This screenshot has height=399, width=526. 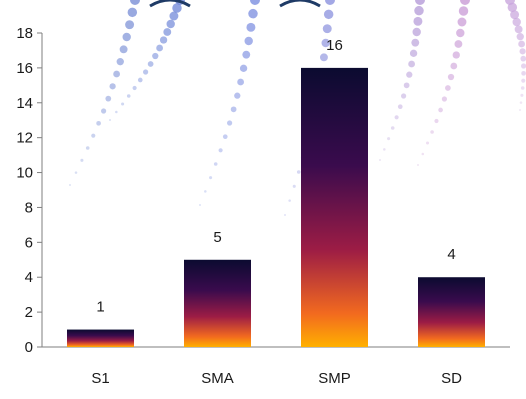 What do you see at coordinates (334, 378) in the screenshot?
I see `x-category-label: SMP` at bounding box center [334, 378].